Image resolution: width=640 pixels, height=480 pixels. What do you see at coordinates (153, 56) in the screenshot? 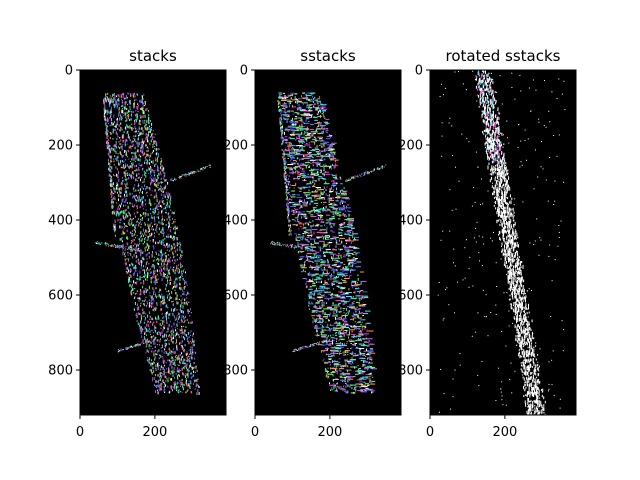
I see `subplot-title: stacks` at bounding box center [153, 56].